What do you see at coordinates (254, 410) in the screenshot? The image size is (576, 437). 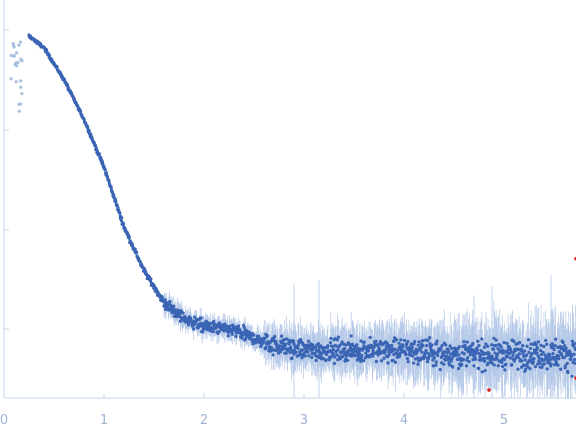 I see `x-axis-ticks: 0 1 2 3 4 5` at bounding box center [254, 410].